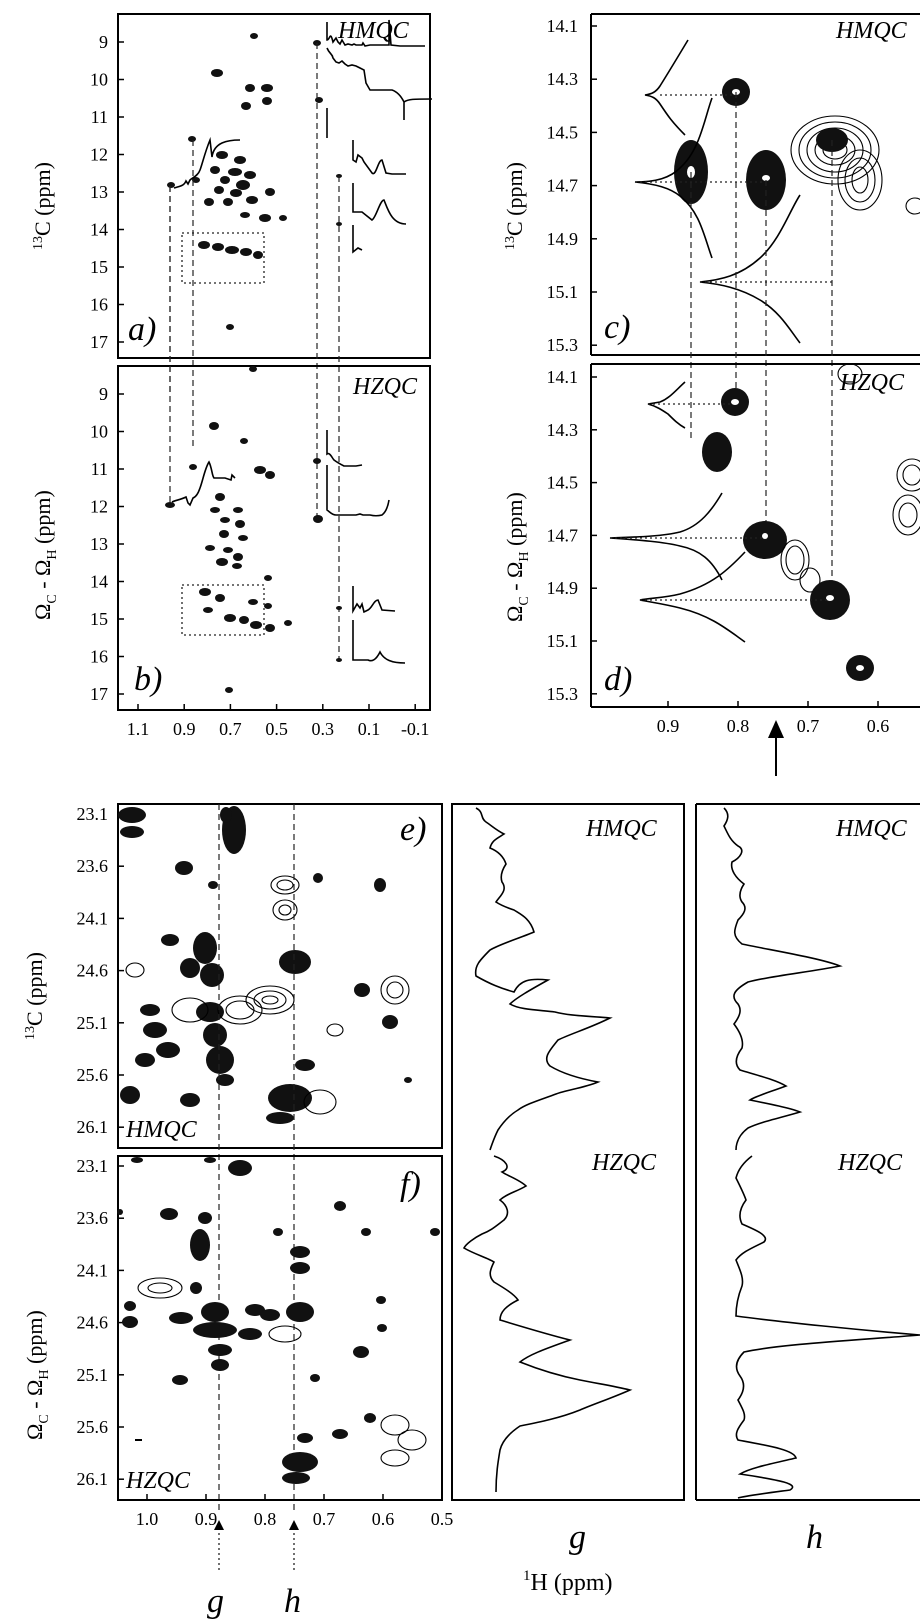 The width and height of the screenshot is (920, 1623). Describe the element at coordinates (253, 529) in the screenshot. I see `panel-b-spots` at that location.